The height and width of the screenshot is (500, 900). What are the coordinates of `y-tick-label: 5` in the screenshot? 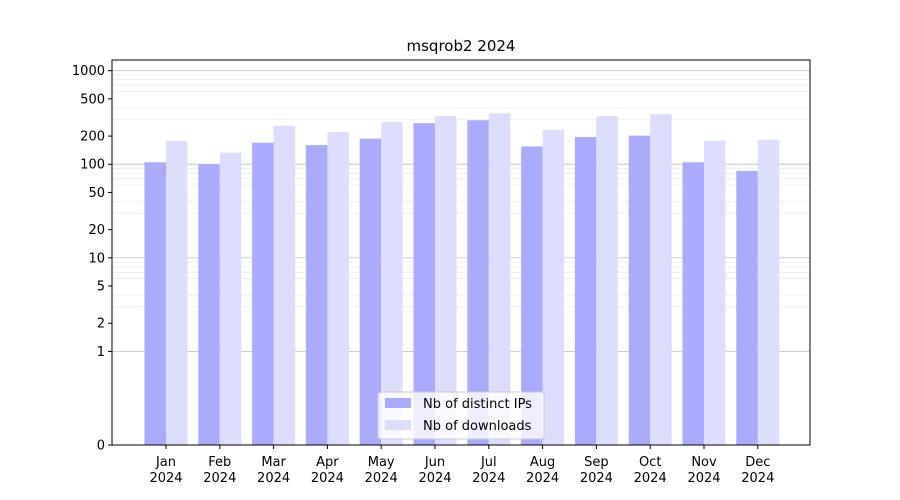 It's located at (101, 287).